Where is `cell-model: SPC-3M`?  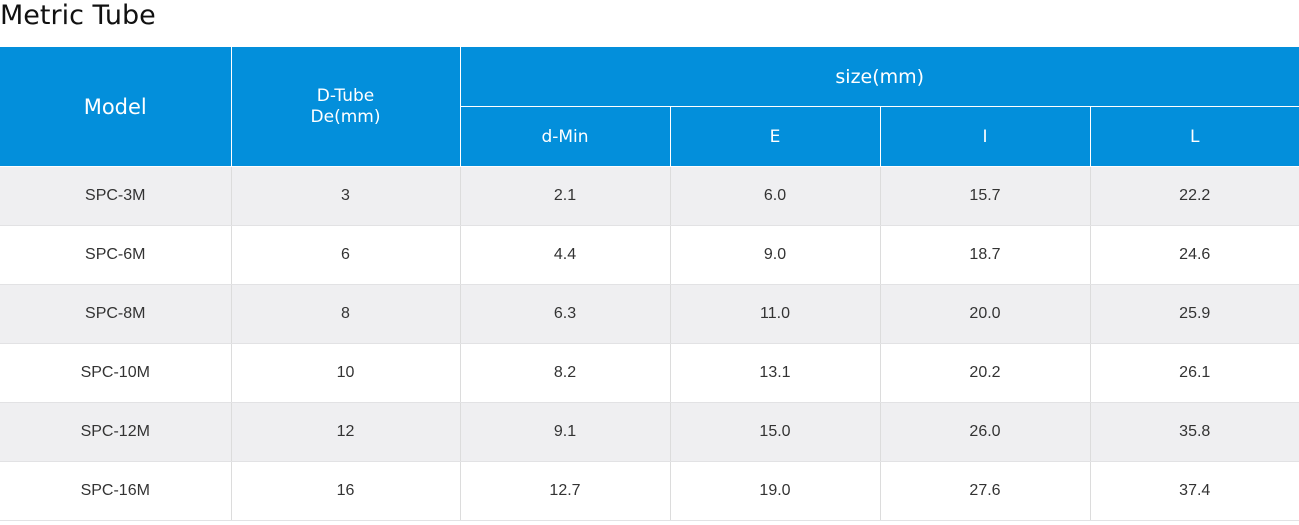 cell-model: SPC-3M is located at coordinates (116, 196).